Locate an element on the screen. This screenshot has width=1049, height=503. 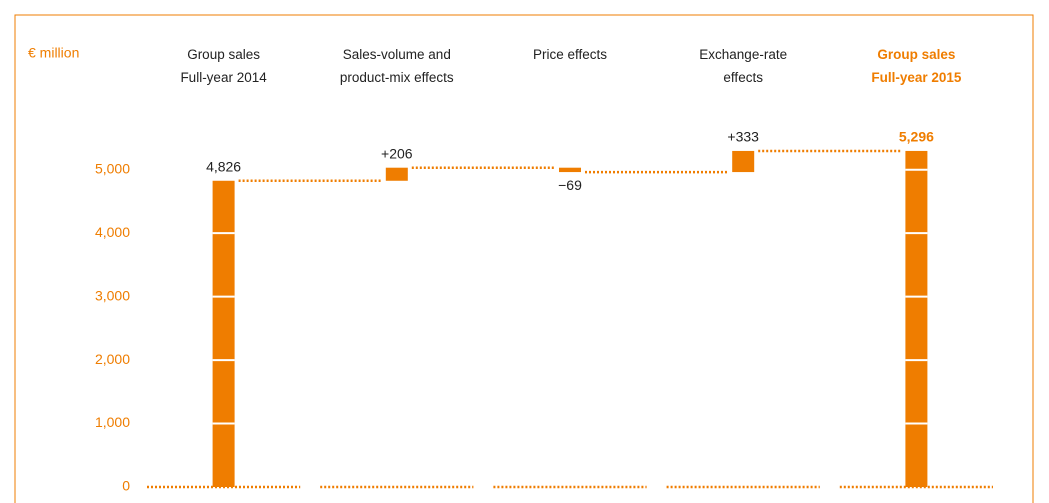
x-tick-label: Group sales Full-year 2015 is located at coordinates (916, 66).